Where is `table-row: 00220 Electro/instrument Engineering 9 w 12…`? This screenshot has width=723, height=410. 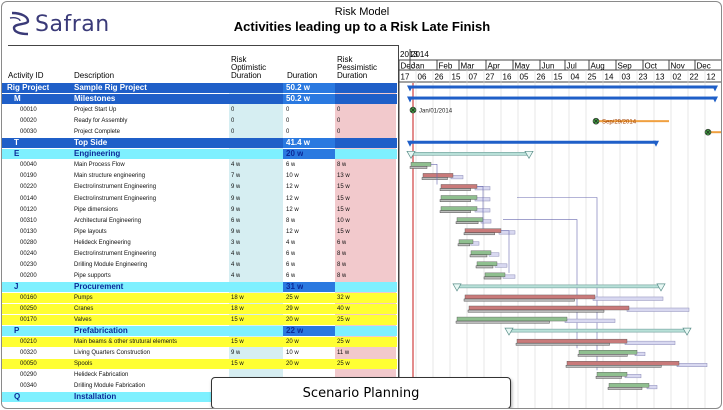 table-row: 00220 Electro/instrument Engineering 9 w 12… is located at coordinates (199, 187).